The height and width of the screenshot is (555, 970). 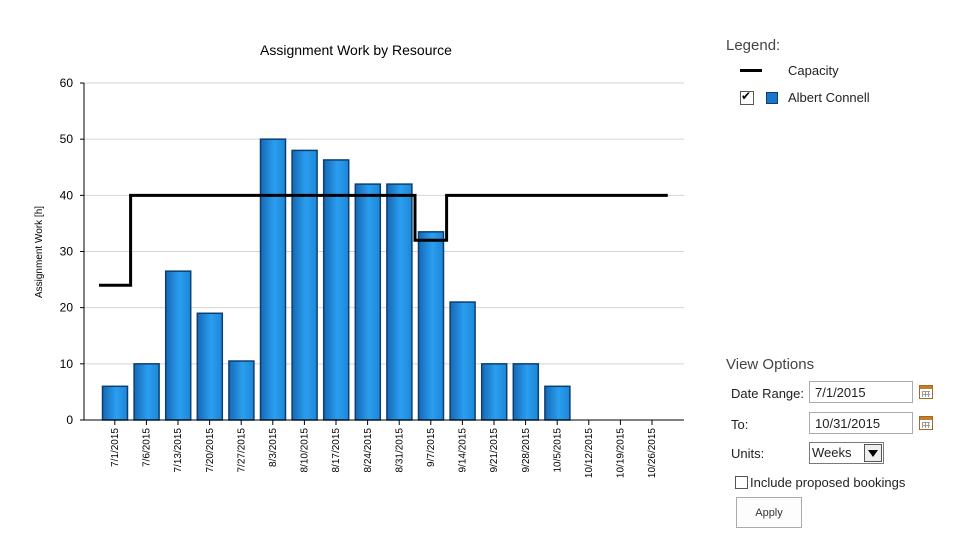 I want to click on capacity-series, so click(x=383, y=240).